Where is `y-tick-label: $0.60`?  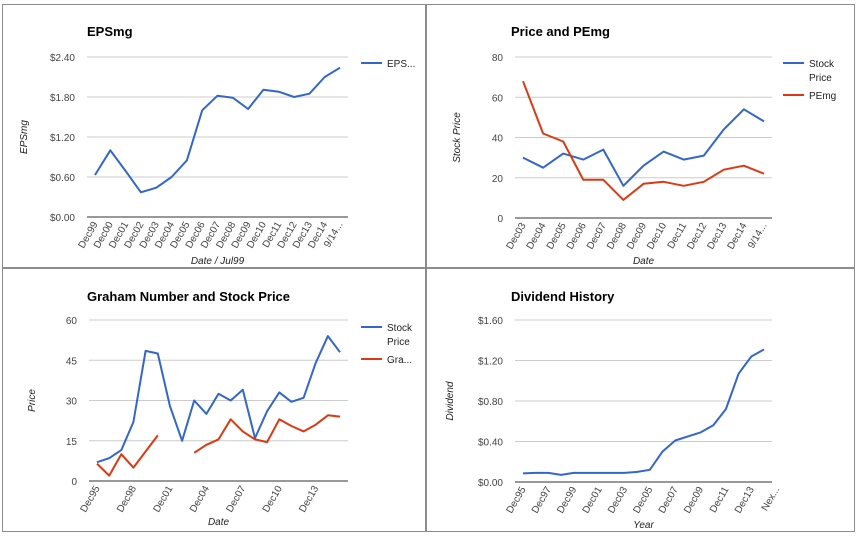 y-tick-label: $0.60 is located at coordinates (62, 178).